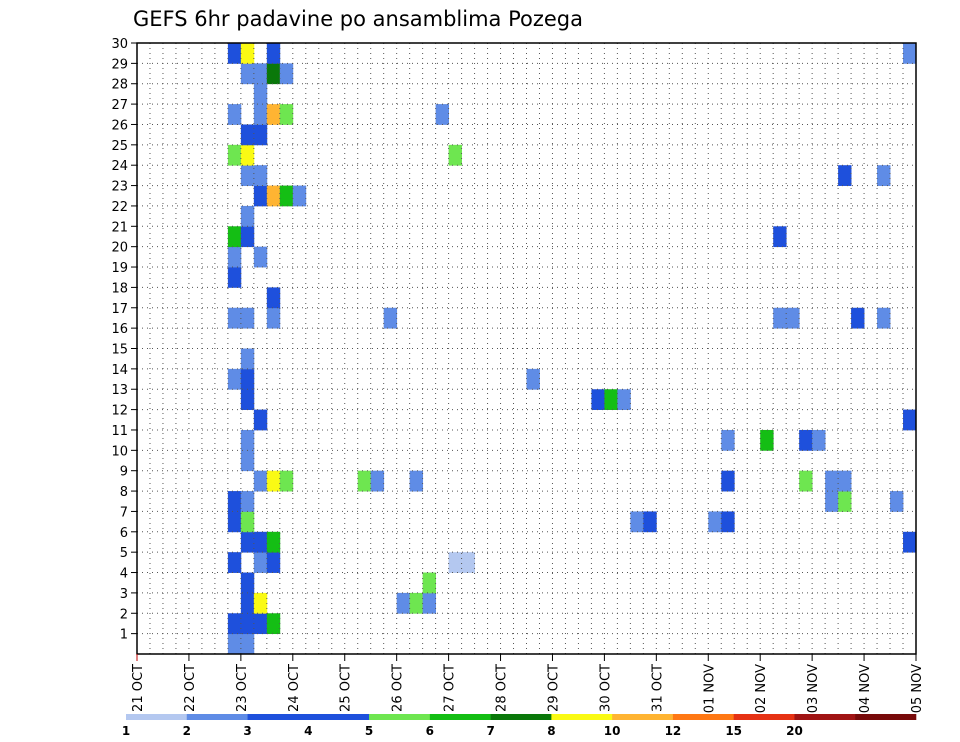 This screenshot has width=960, height=742. What do you see at coordinates (813, 688) in the screenshot?
I see `x-tick-label: 03 NOV` at bounding box center [813, 688].